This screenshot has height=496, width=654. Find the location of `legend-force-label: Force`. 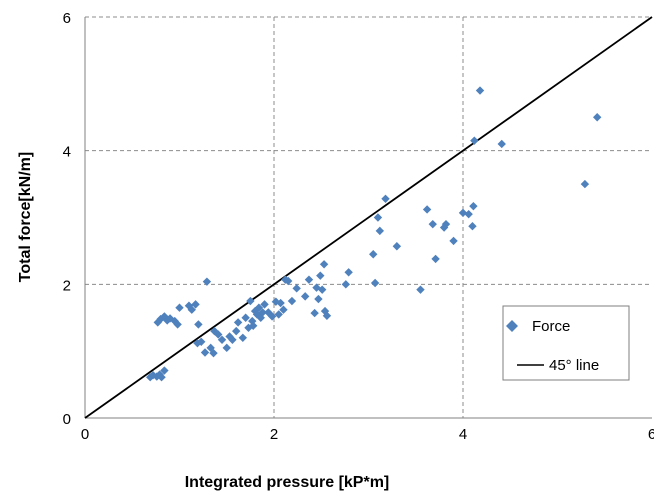

legend-force-label: Force is located at coordinates (551, 326).